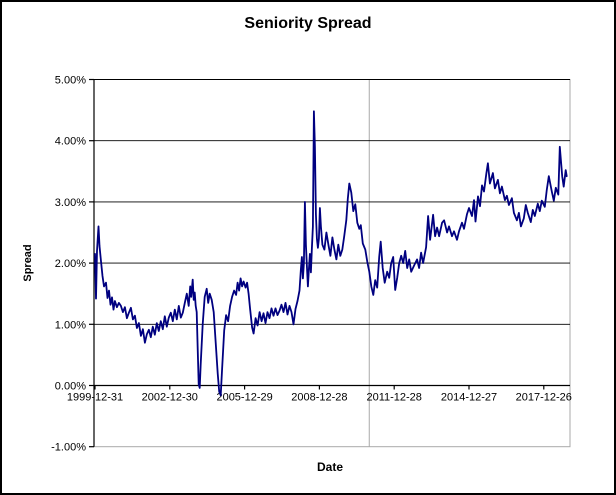 The image size is (616, 495). Describe the element at coordinates (244, 398) in the screenshot. I see `x-tick-label: 2005-12-29` at that location.